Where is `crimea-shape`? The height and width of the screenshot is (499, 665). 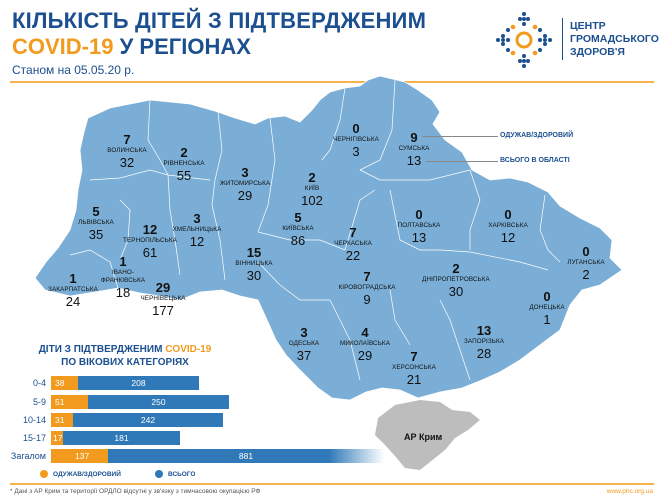
crimea-shape is located at coordinates (427, 435).